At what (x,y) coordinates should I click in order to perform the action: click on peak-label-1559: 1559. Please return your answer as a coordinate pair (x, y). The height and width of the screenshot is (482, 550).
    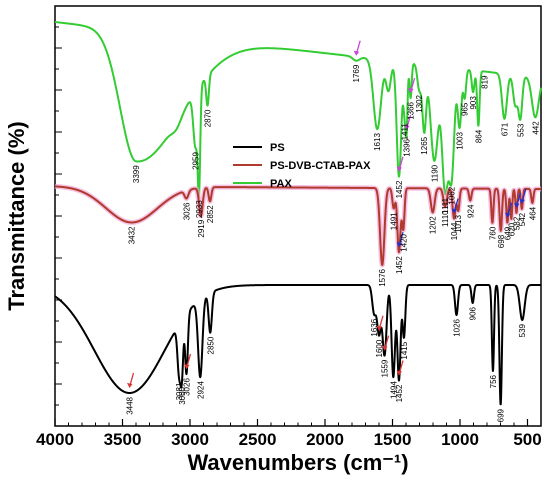
    Looking at the image, I should click on (385, 368).